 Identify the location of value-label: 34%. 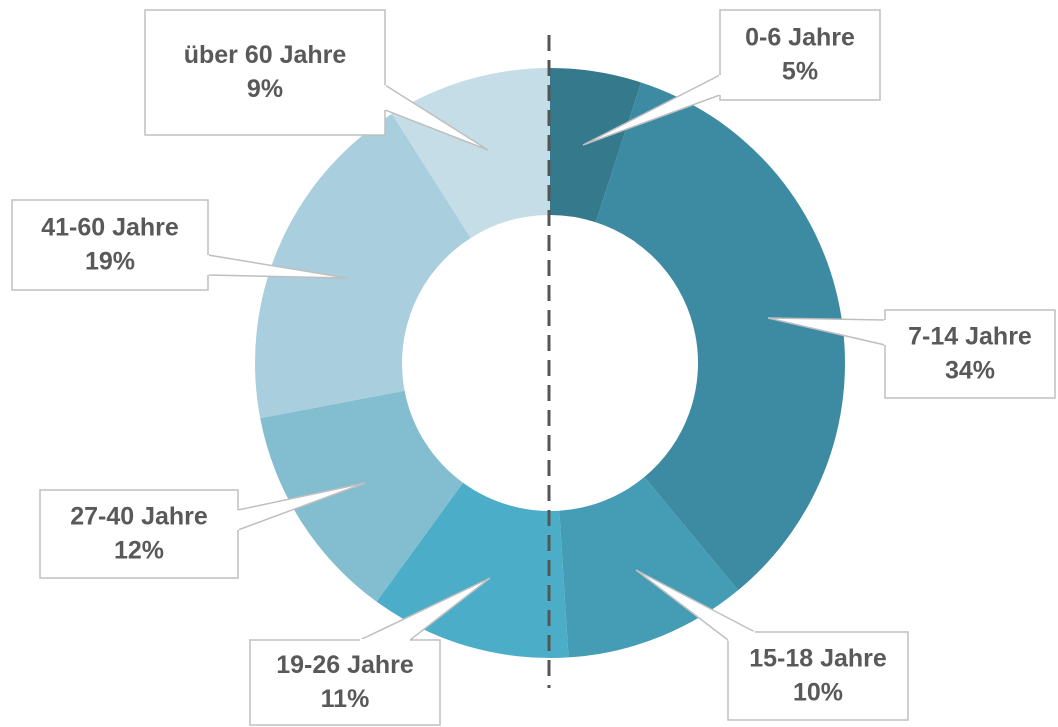
(970, 371).